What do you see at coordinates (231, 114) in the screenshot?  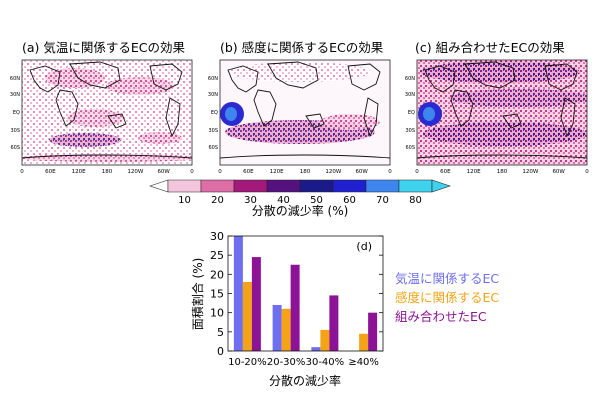 I see `map-b-pattern-blue-core` at bounding box center [231, 114].